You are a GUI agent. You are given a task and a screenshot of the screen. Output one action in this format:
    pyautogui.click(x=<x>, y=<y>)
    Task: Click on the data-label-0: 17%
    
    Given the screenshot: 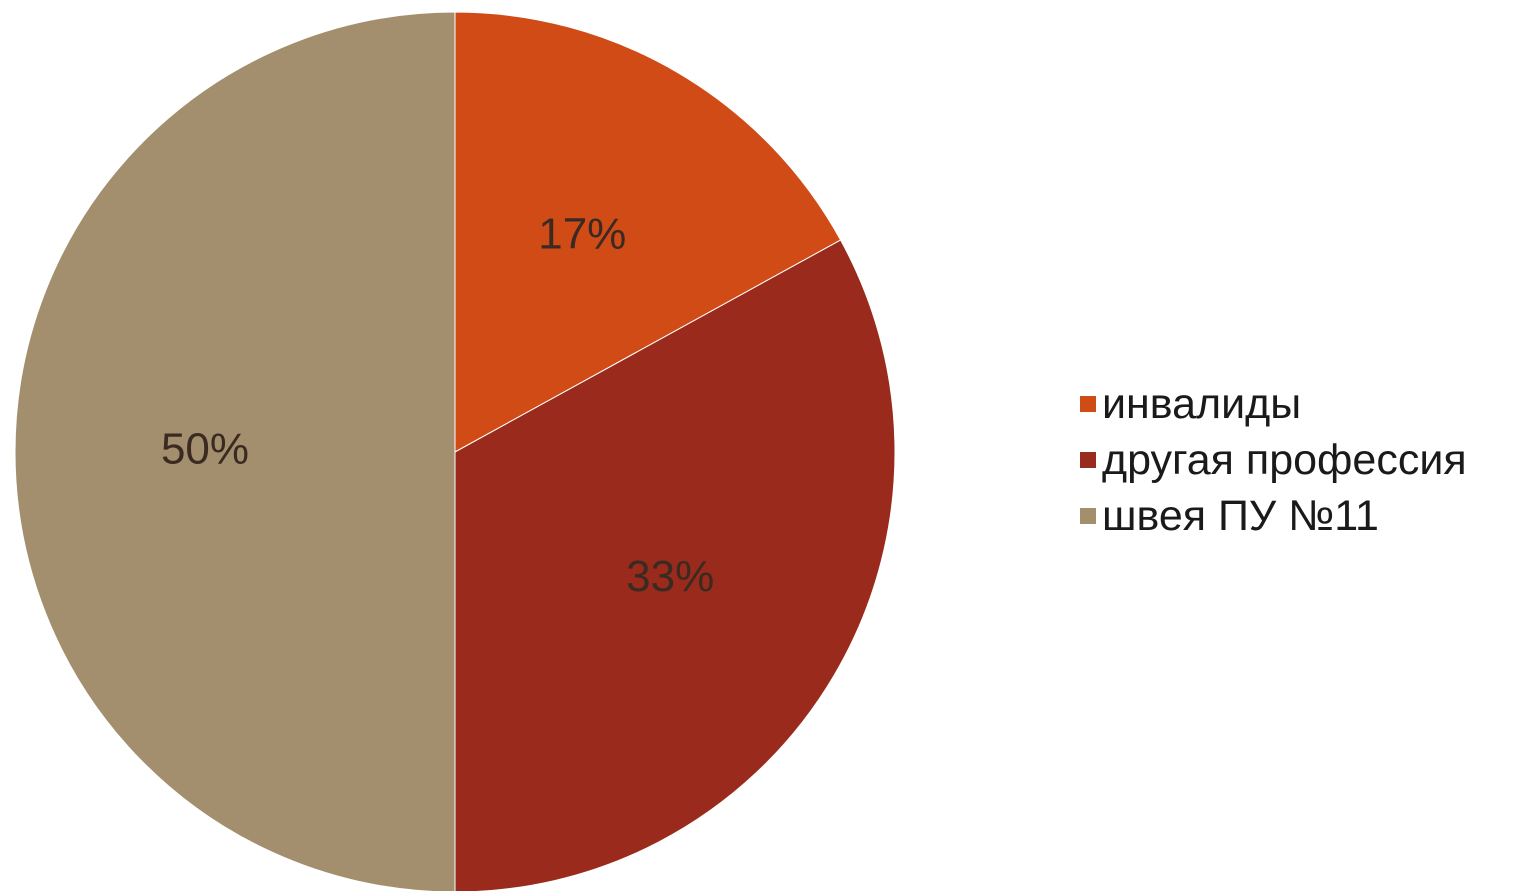 What is the action you would take?
    pyautogui.click(x=582, y=233)
    